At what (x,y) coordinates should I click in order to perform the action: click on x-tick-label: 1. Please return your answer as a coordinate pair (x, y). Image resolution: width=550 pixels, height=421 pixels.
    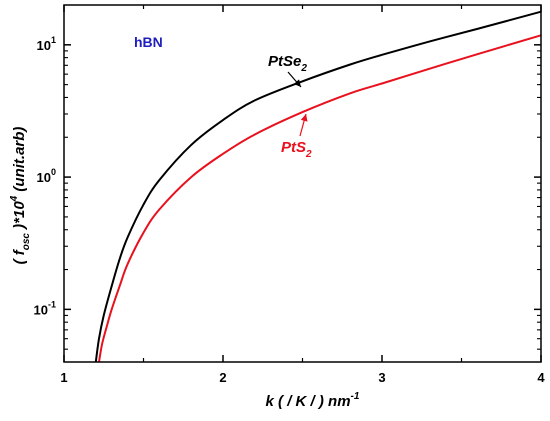
    Looking at the image, I should click on (63, 377).